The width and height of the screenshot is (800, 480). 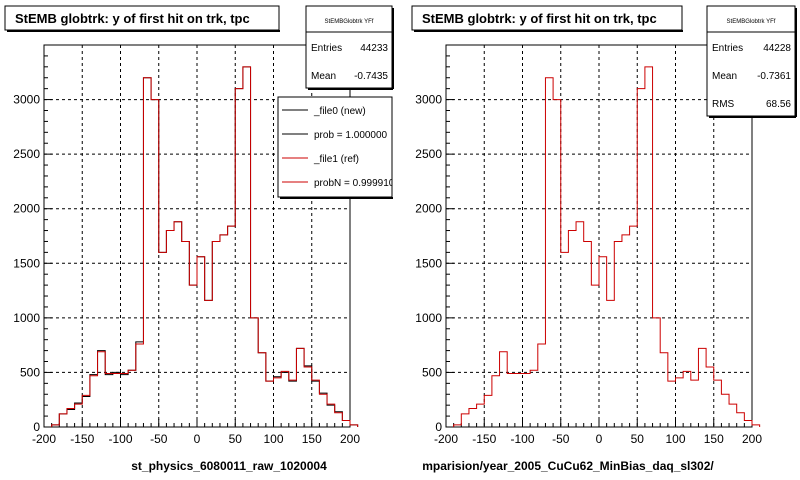 What do you see at coordinates (336, 159) in the screenshot?
I see `legend-label: _file1 (ref)` at bounding box center [336, 159].